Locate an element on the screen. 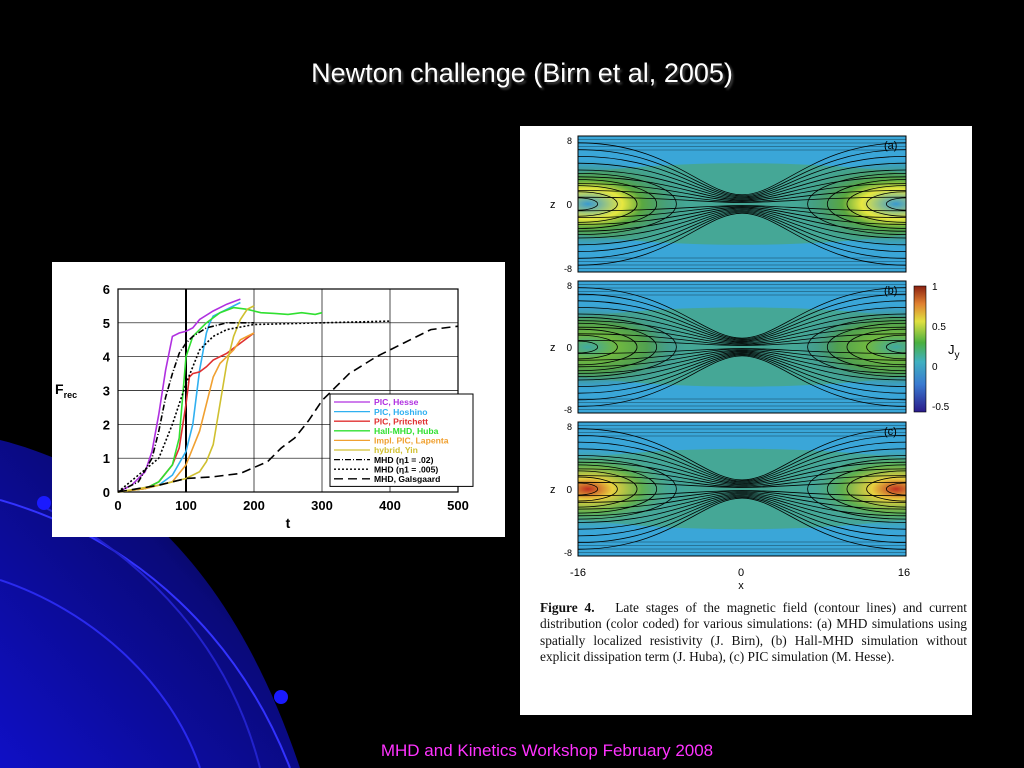  y-axis-label: Frec is located at coordinates (66, 390).